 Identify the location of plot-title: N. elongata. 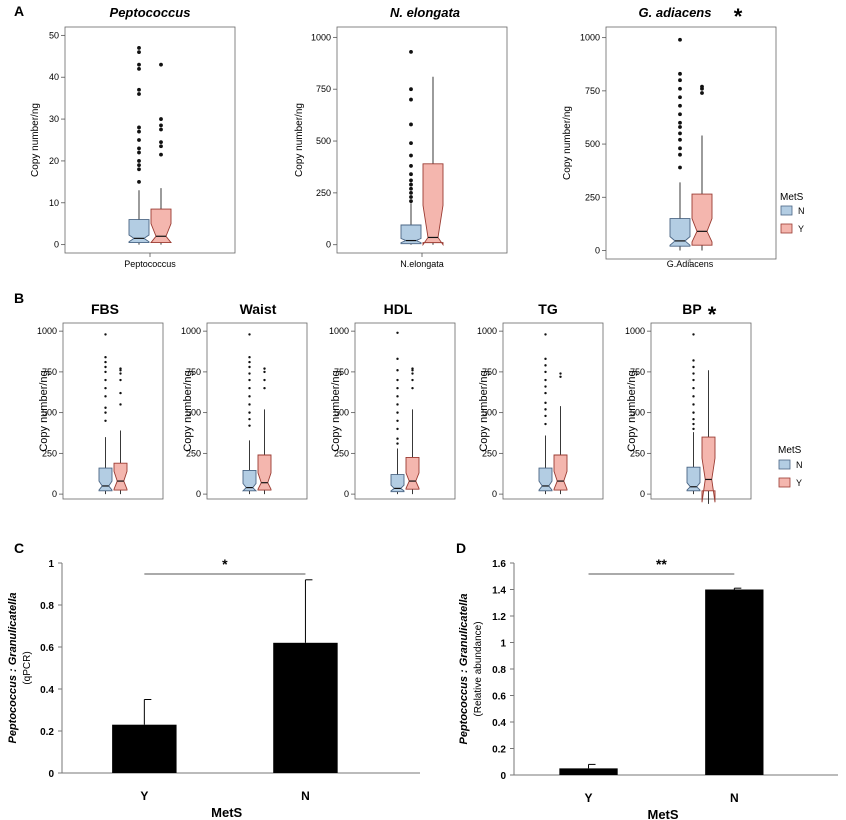
(425, 12).